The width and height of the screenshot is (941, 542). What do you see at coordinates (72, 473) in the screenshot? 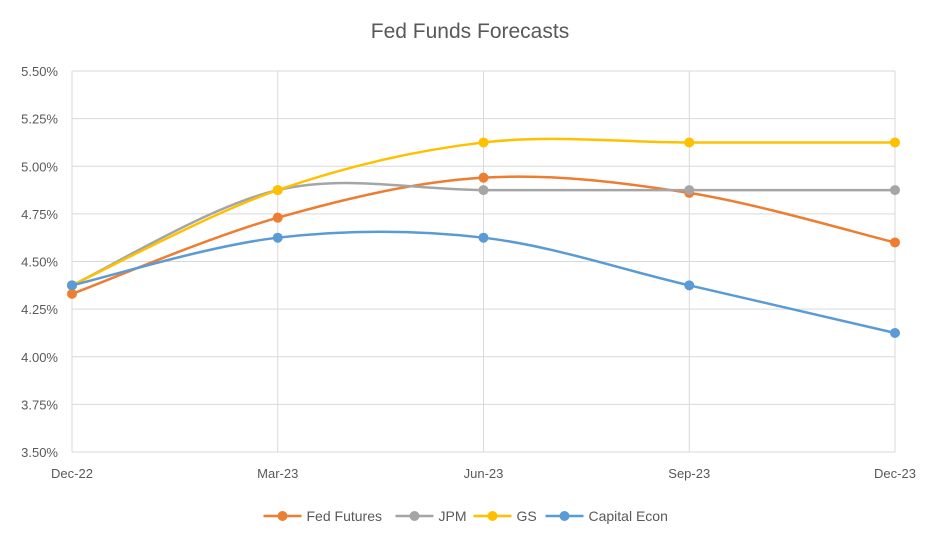
I see `x-tick-label: Dec-22` at bounding box center [72, 473].